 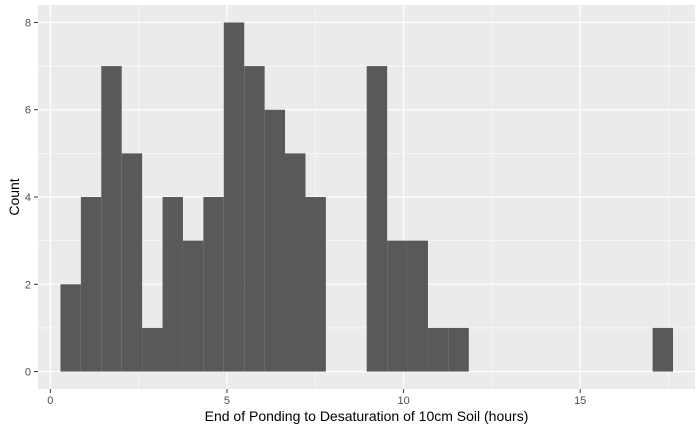 What do you see at coordinates (28, 198) in the screenshot?
I see `y-tick-label: 4` at bounding box center [28, 198].